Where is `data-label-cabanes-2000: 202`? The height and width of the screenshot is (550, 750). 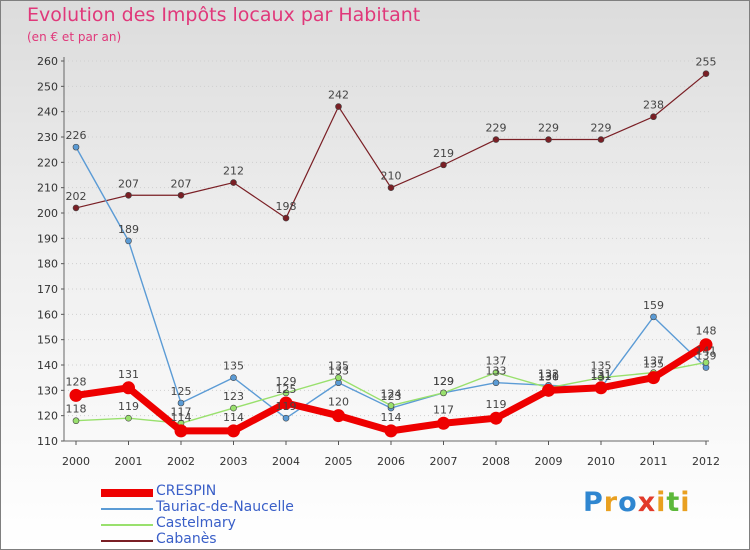 data-label-cabanes-2000: 202 is located at coordinates (76, 196).